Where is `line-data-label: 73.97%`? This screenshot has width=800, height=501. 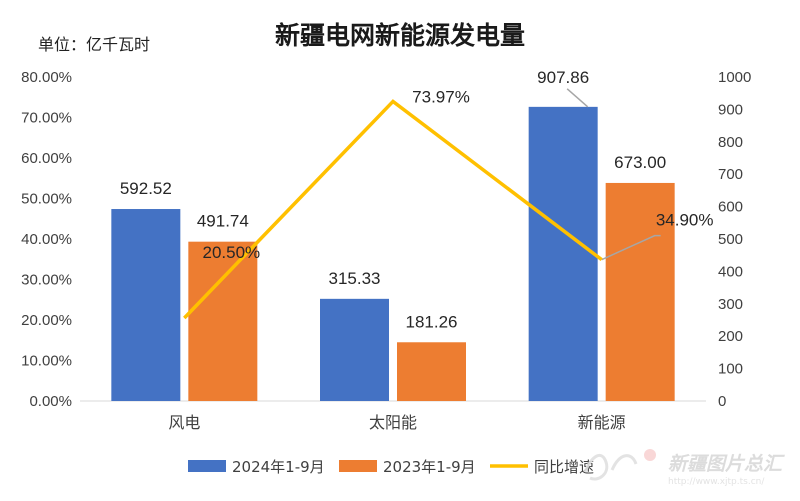 line-data-label: 73.97% is located at coordinates (441, 96).